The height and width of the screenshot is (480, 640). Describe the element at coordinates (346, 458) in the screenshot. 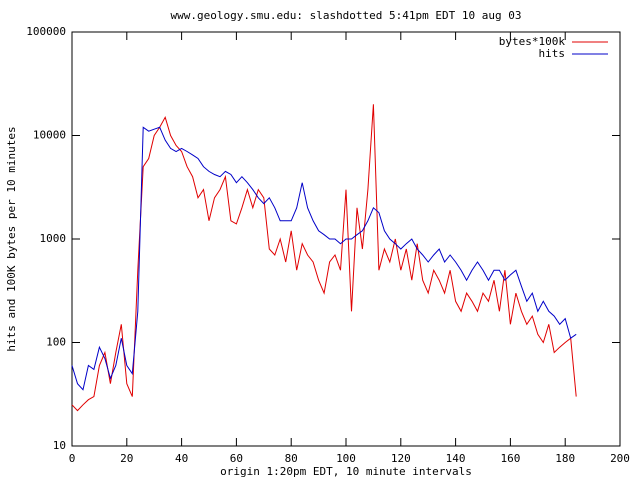

I see `x-tick-label: 100` at that location.